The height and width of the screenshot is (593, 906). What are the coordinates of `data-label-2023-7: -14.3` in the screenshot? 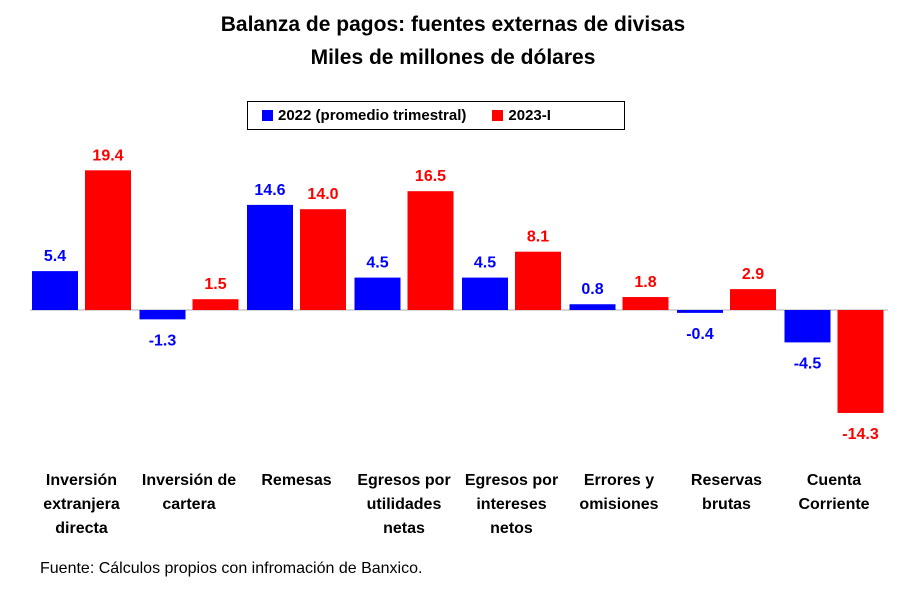 It's located at (860, 434).